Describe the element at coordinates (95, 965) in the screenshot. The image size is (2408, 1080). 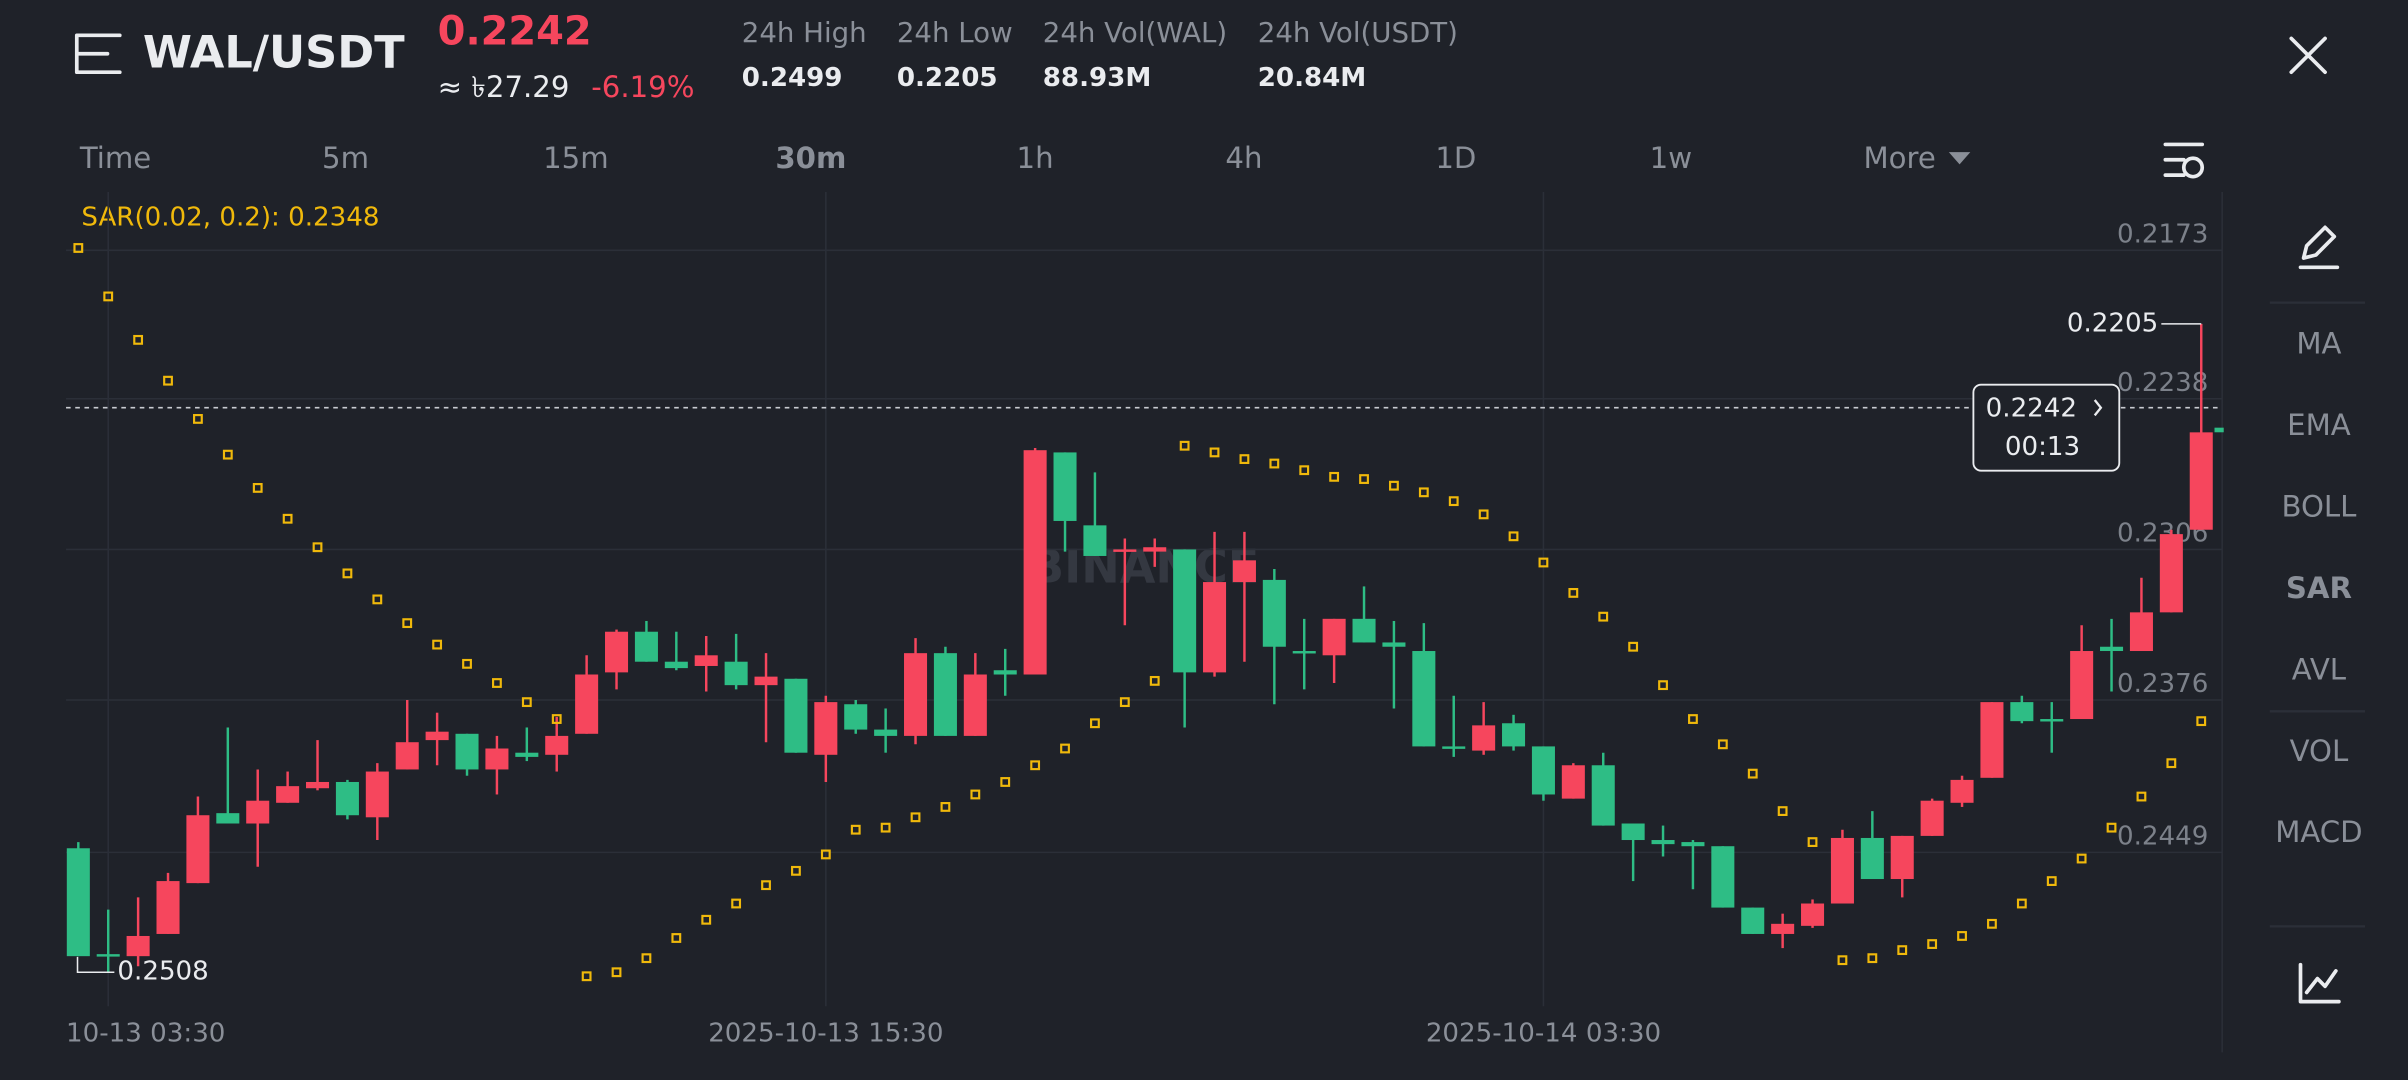
I see `high-marker-line` at that location.